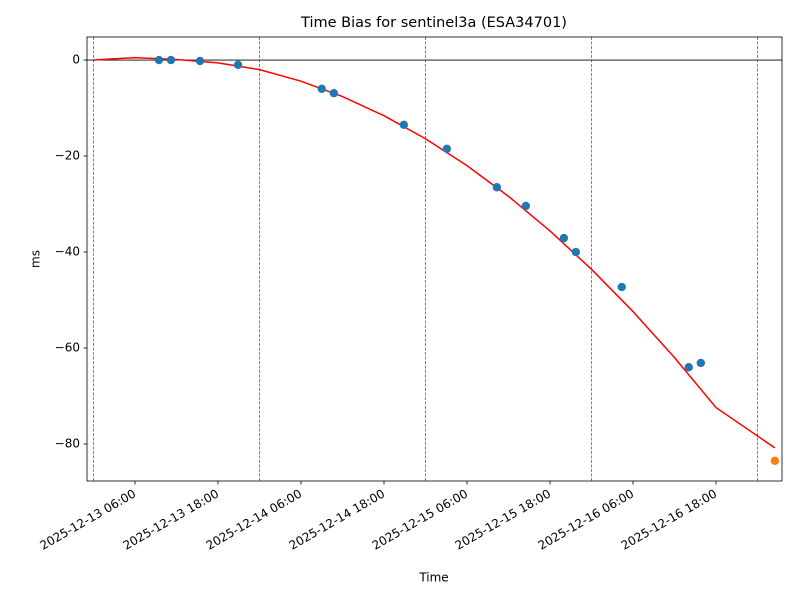  Describe the element at coordinates (433, 23) in the screenshot. I see `chart-title: Time Bias for sentinel3a (ESA34701)` at that location.